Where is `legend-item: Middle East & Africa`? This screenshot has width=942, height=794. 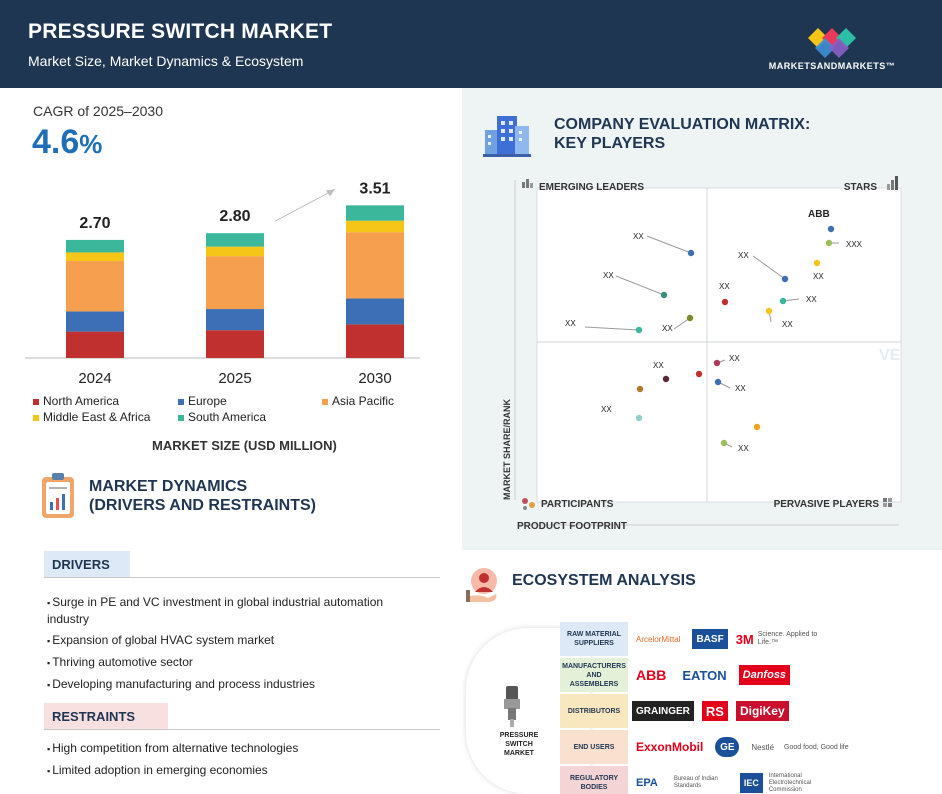
legend-item: Middle East & Africa is located at coordinates (91, 417).